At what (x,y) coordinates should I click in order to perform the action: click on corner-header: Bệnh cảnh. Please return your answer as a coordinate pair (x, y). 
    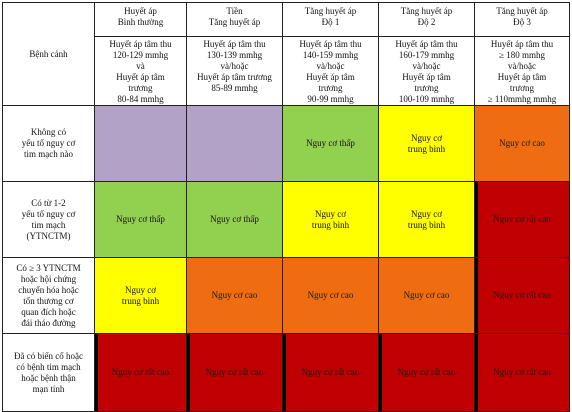
    Looking at the image, I should click on (48, 54).